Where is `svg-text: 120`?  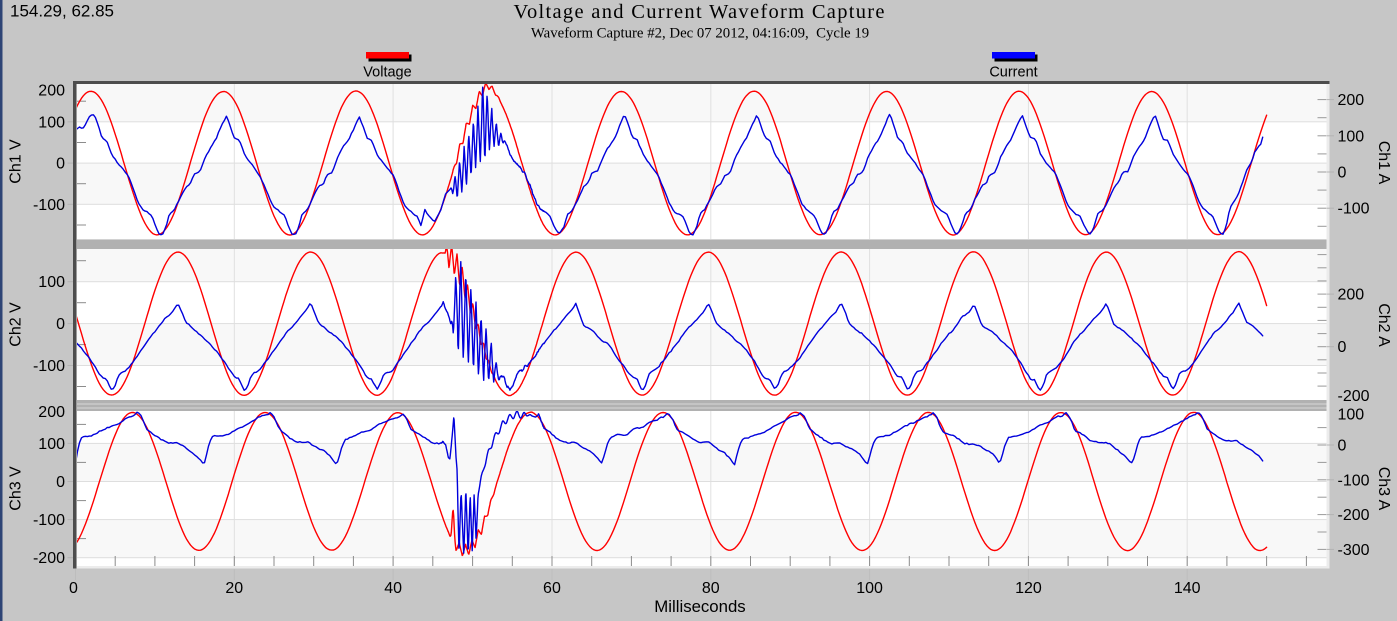
svg-text: 120 is located at coordinates (1028, 588).